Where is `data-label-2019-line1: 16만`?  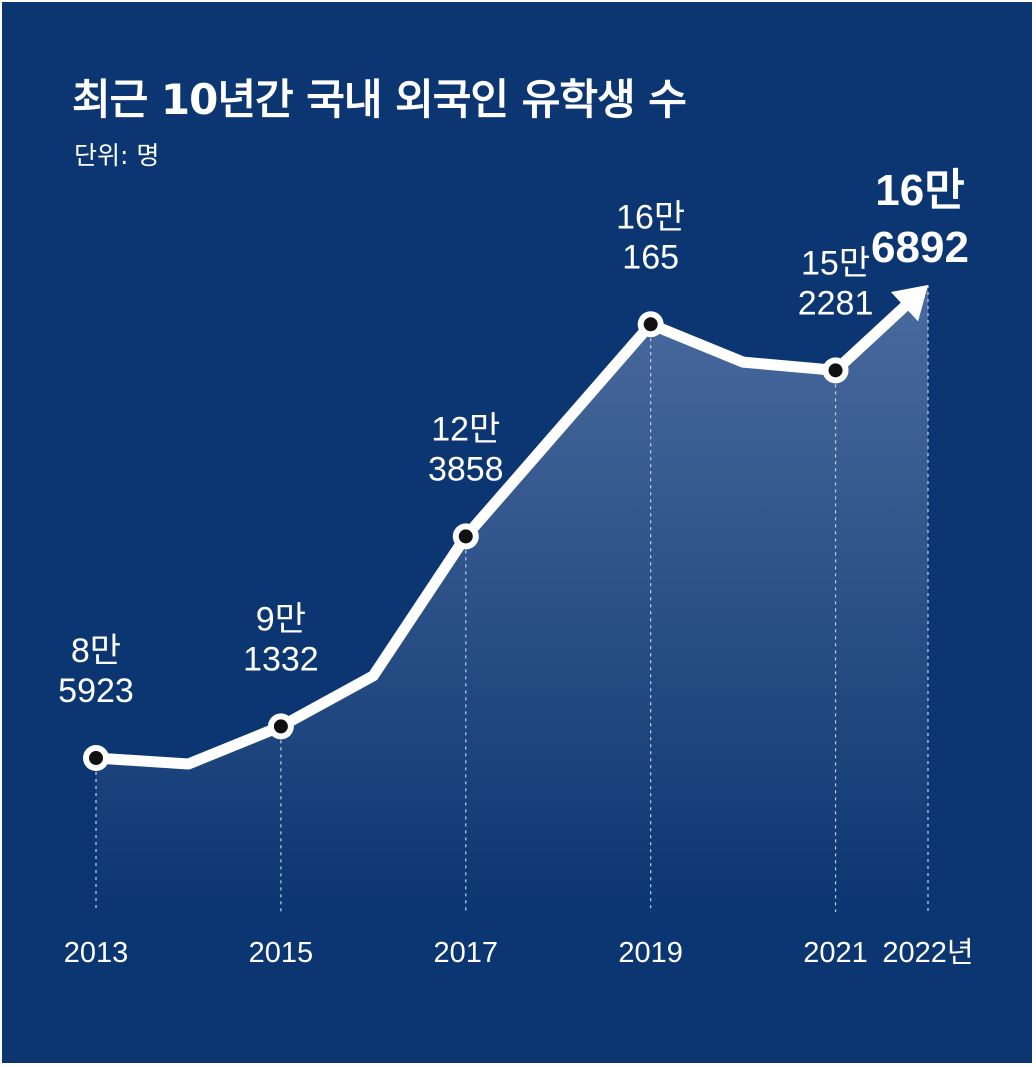 data-label-2019-line1: 16만 is located at coordinates (650, 217).